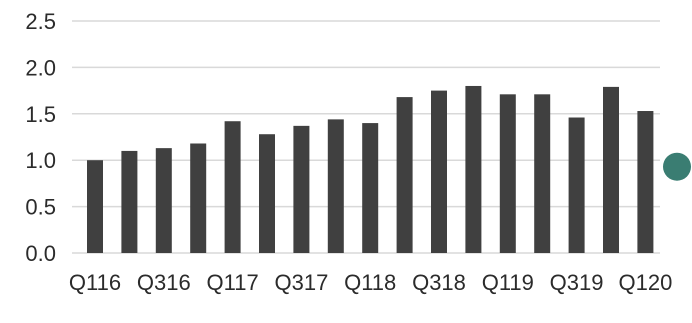 Image resolution: width=692 pixels, height=323 pixels. Describe the element at coordinates (40, 67) in the screenshot. I see `y-tick-label: 2.0` at that location.